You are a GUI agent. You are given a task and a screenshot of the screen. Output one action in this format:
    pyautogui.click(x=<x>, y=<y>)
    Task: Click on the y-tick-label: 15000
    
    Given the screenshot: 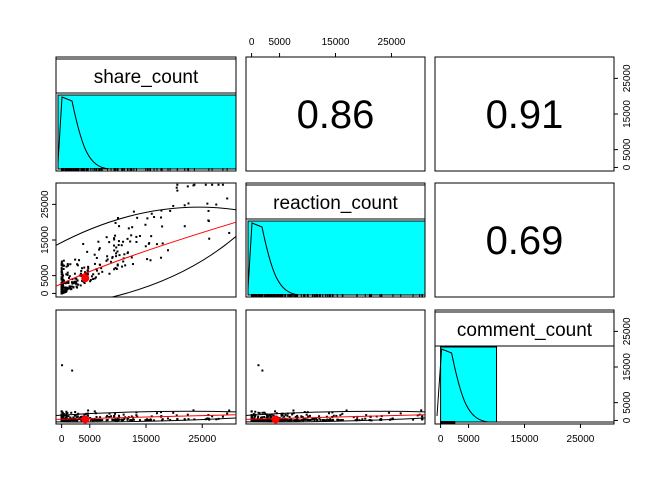 What is the action you would take?
    pyautogui.click(x=627, y=114)
    